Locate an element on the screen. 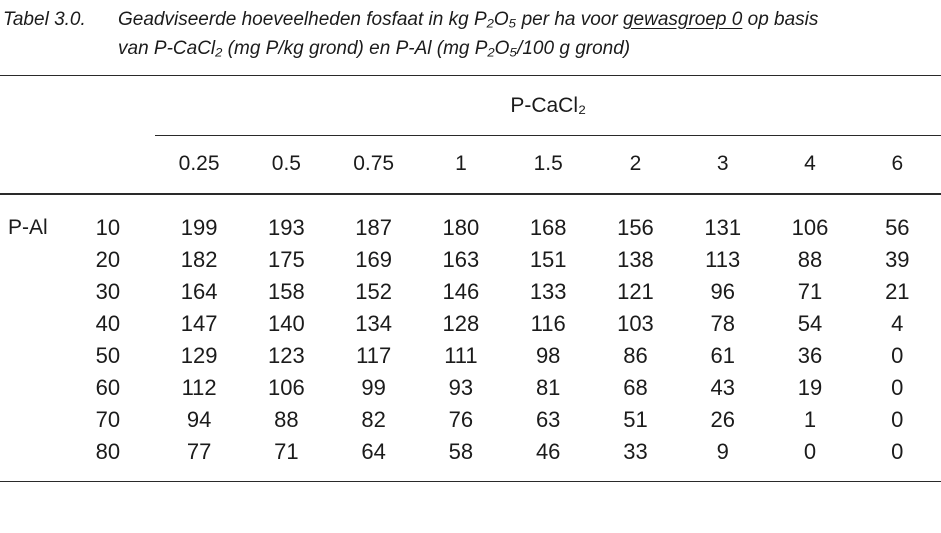  value-cell: 182 is located at coordinates (199, 259).